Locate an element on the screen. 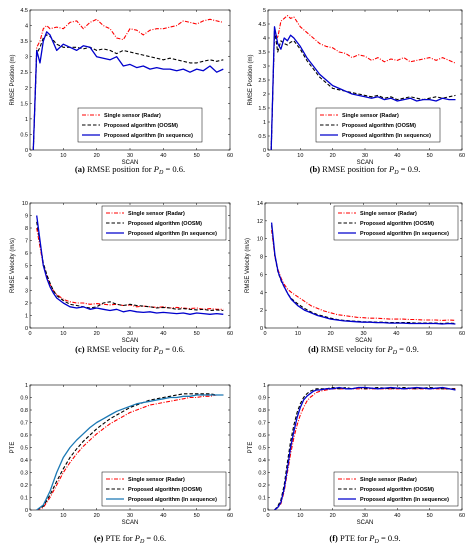 This screenshot has height=550, width=473. panel-caption: (b) RMSE position for PD = 0.9. is located at coordinates (365, 170).